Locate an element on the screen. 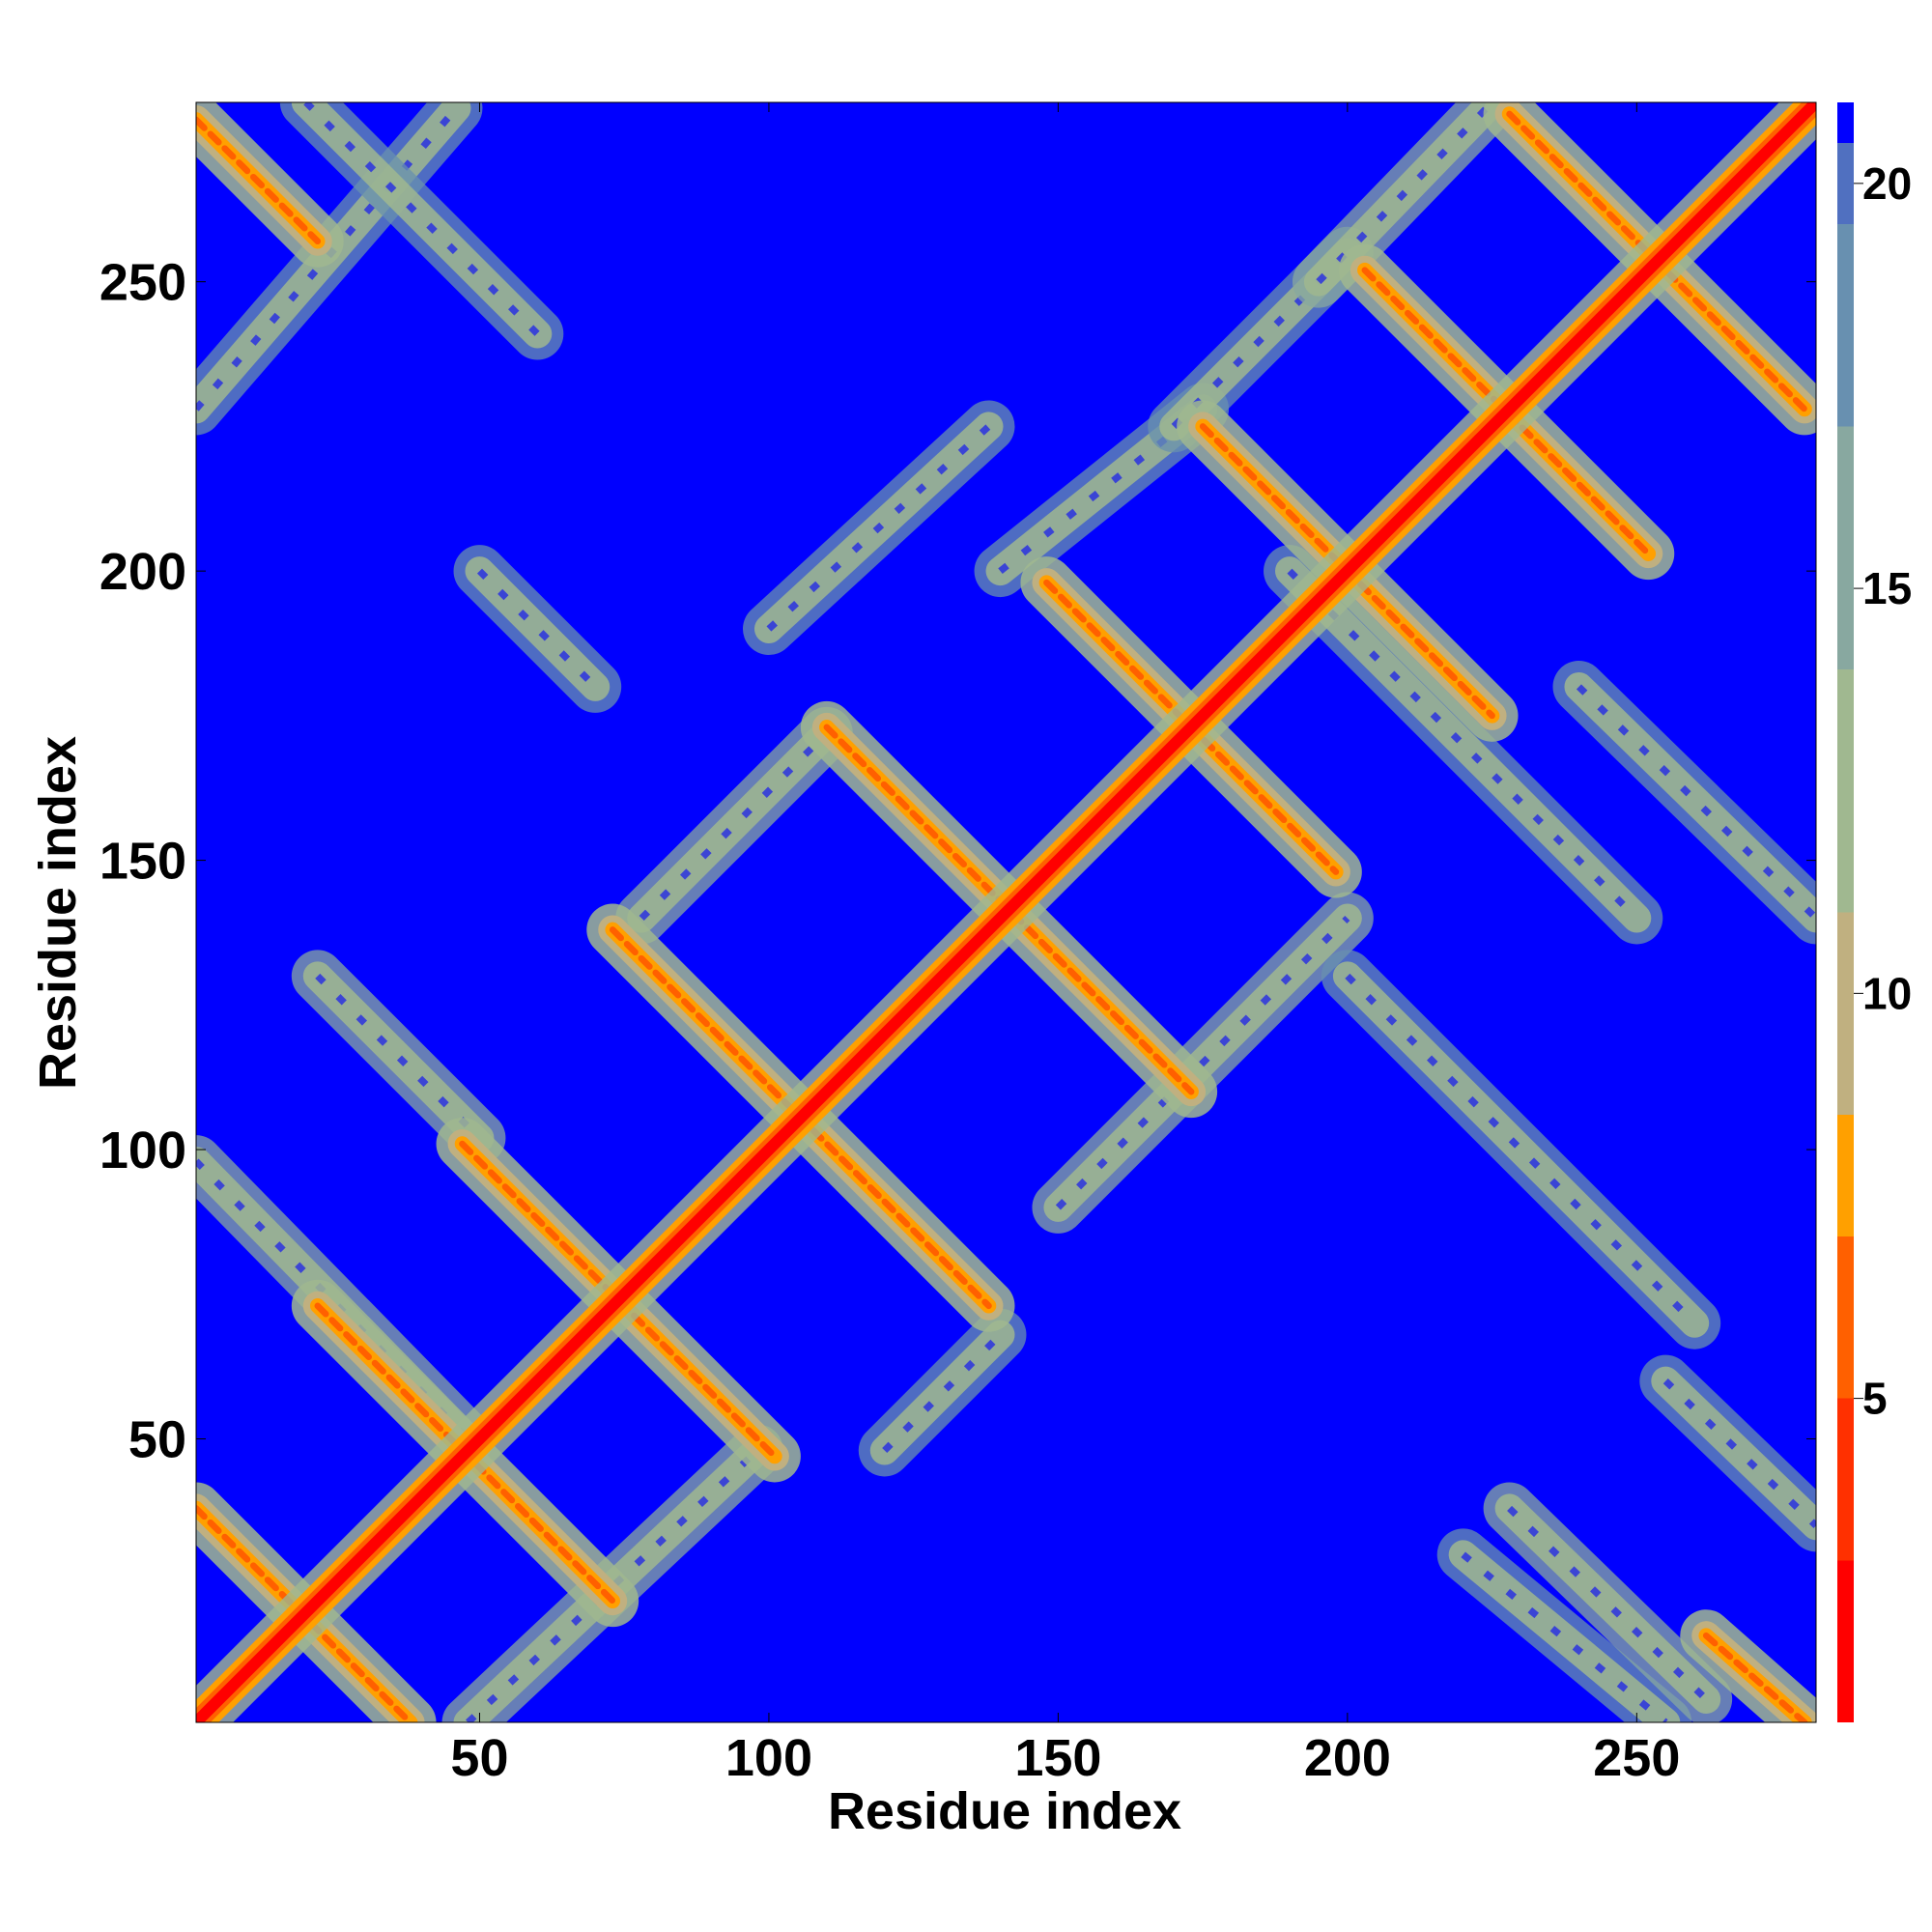 The image size is (1932, 1932). y-tick-label: 200 is located at coordinates (142, 572).